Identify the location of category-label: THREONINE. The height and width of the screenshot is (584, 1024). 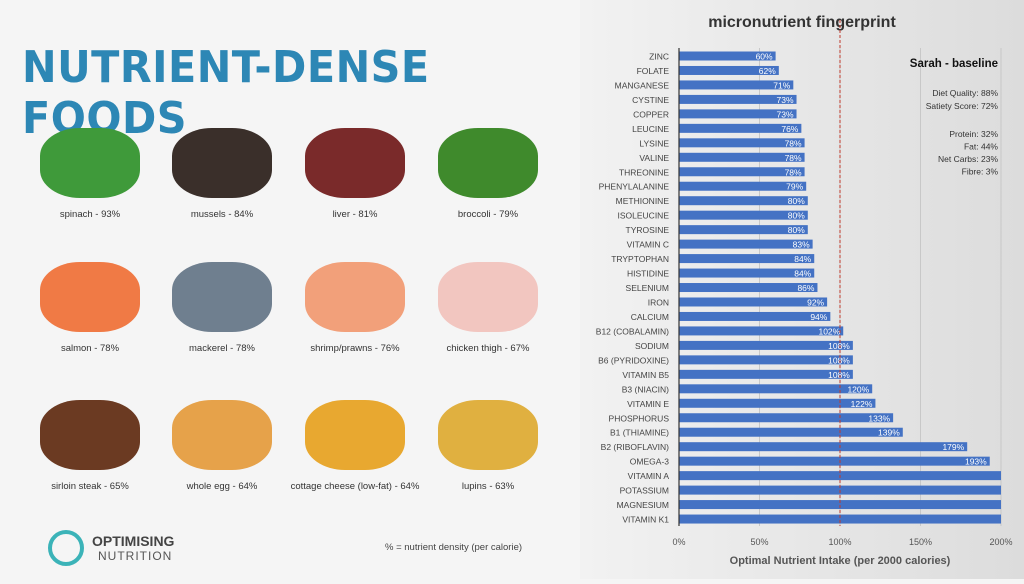
(644, 172).